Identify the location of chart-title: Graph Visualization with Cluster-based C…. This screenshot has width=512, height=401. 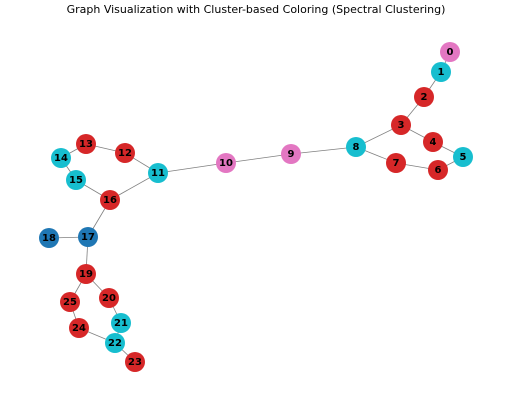
(256, 9).